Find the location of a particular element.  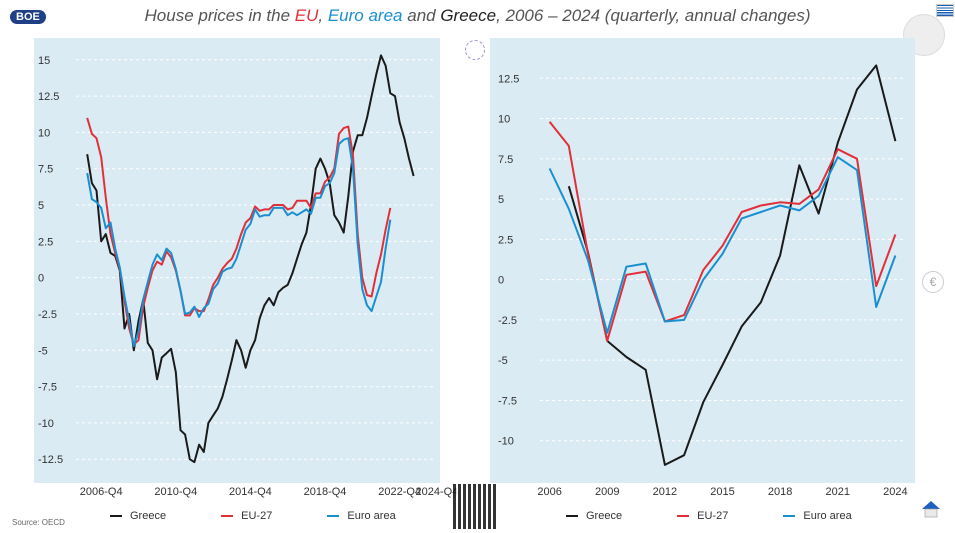

x-tick-label: 2024 is located at coordinates (895, 492).